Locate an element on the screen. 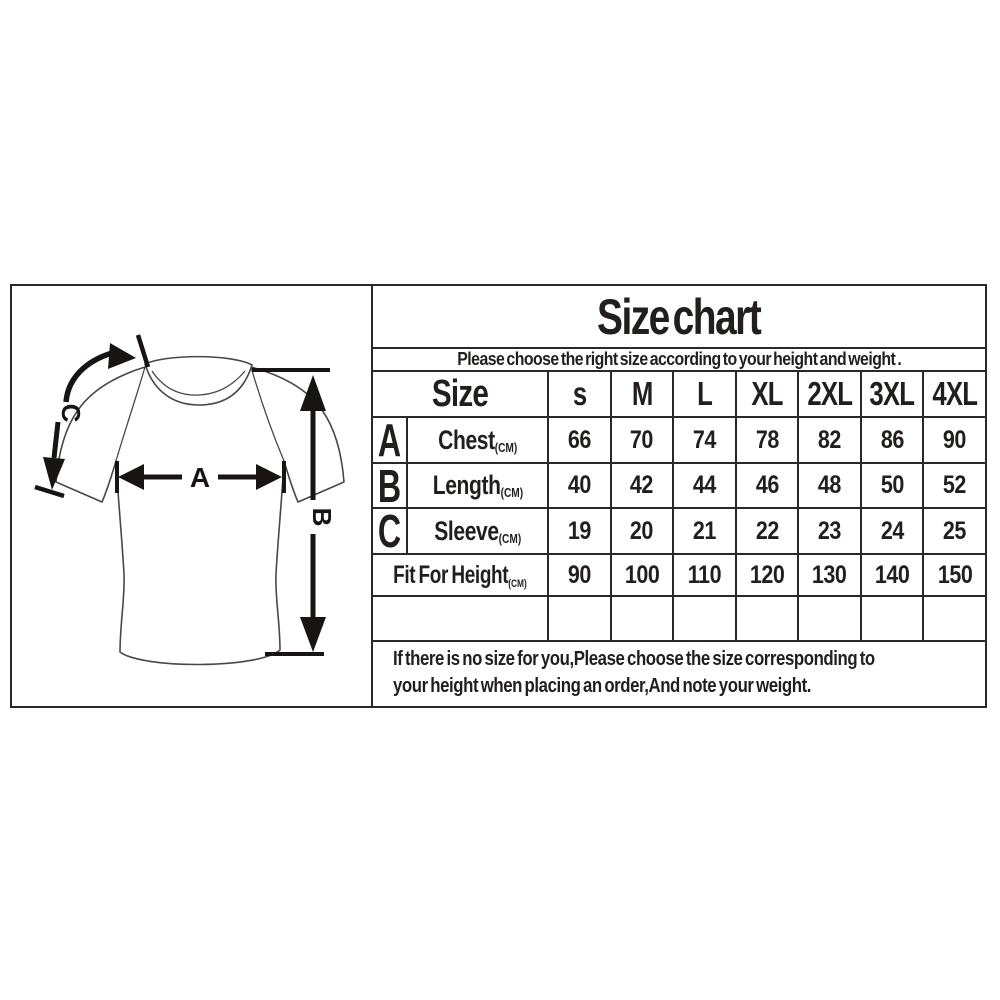 The image size is (1000, 1000). length-value: 48 is located at coordinates (828, 485).